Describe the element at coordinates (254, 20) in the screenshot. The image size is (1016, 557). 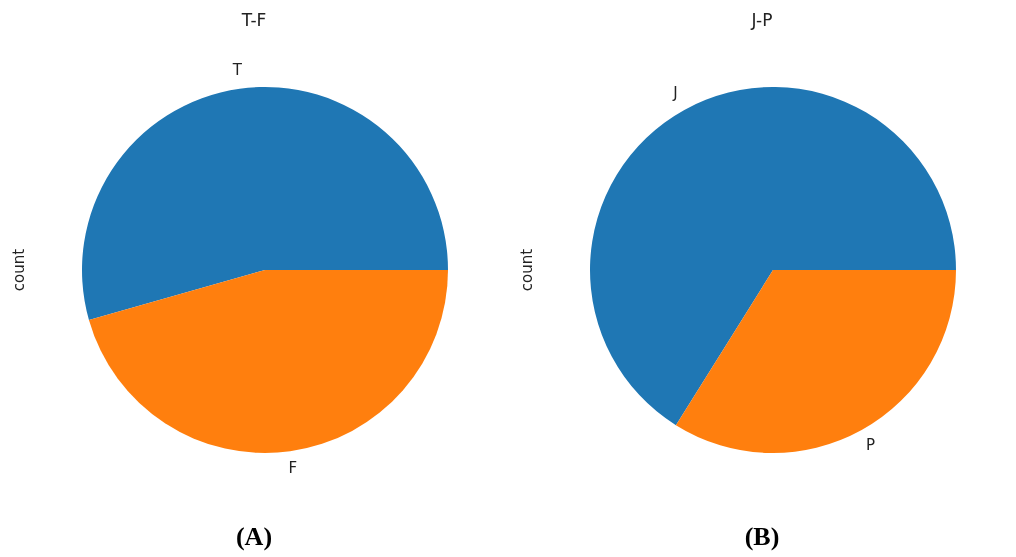
I see `chart-title: T-F` at that location.